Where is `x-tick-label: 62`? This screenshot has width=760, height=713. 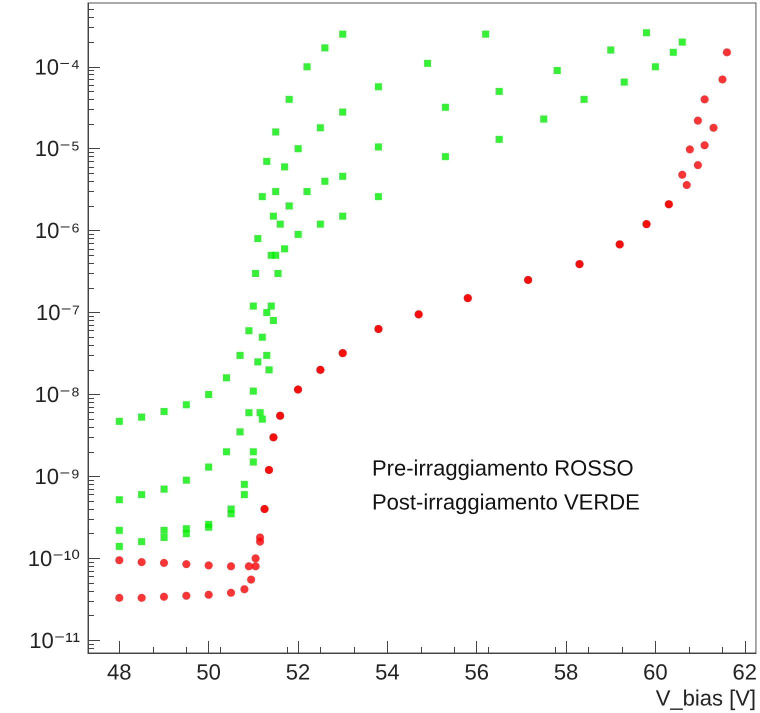
x-tick-label: 62 is located at coordinates (745, 672).